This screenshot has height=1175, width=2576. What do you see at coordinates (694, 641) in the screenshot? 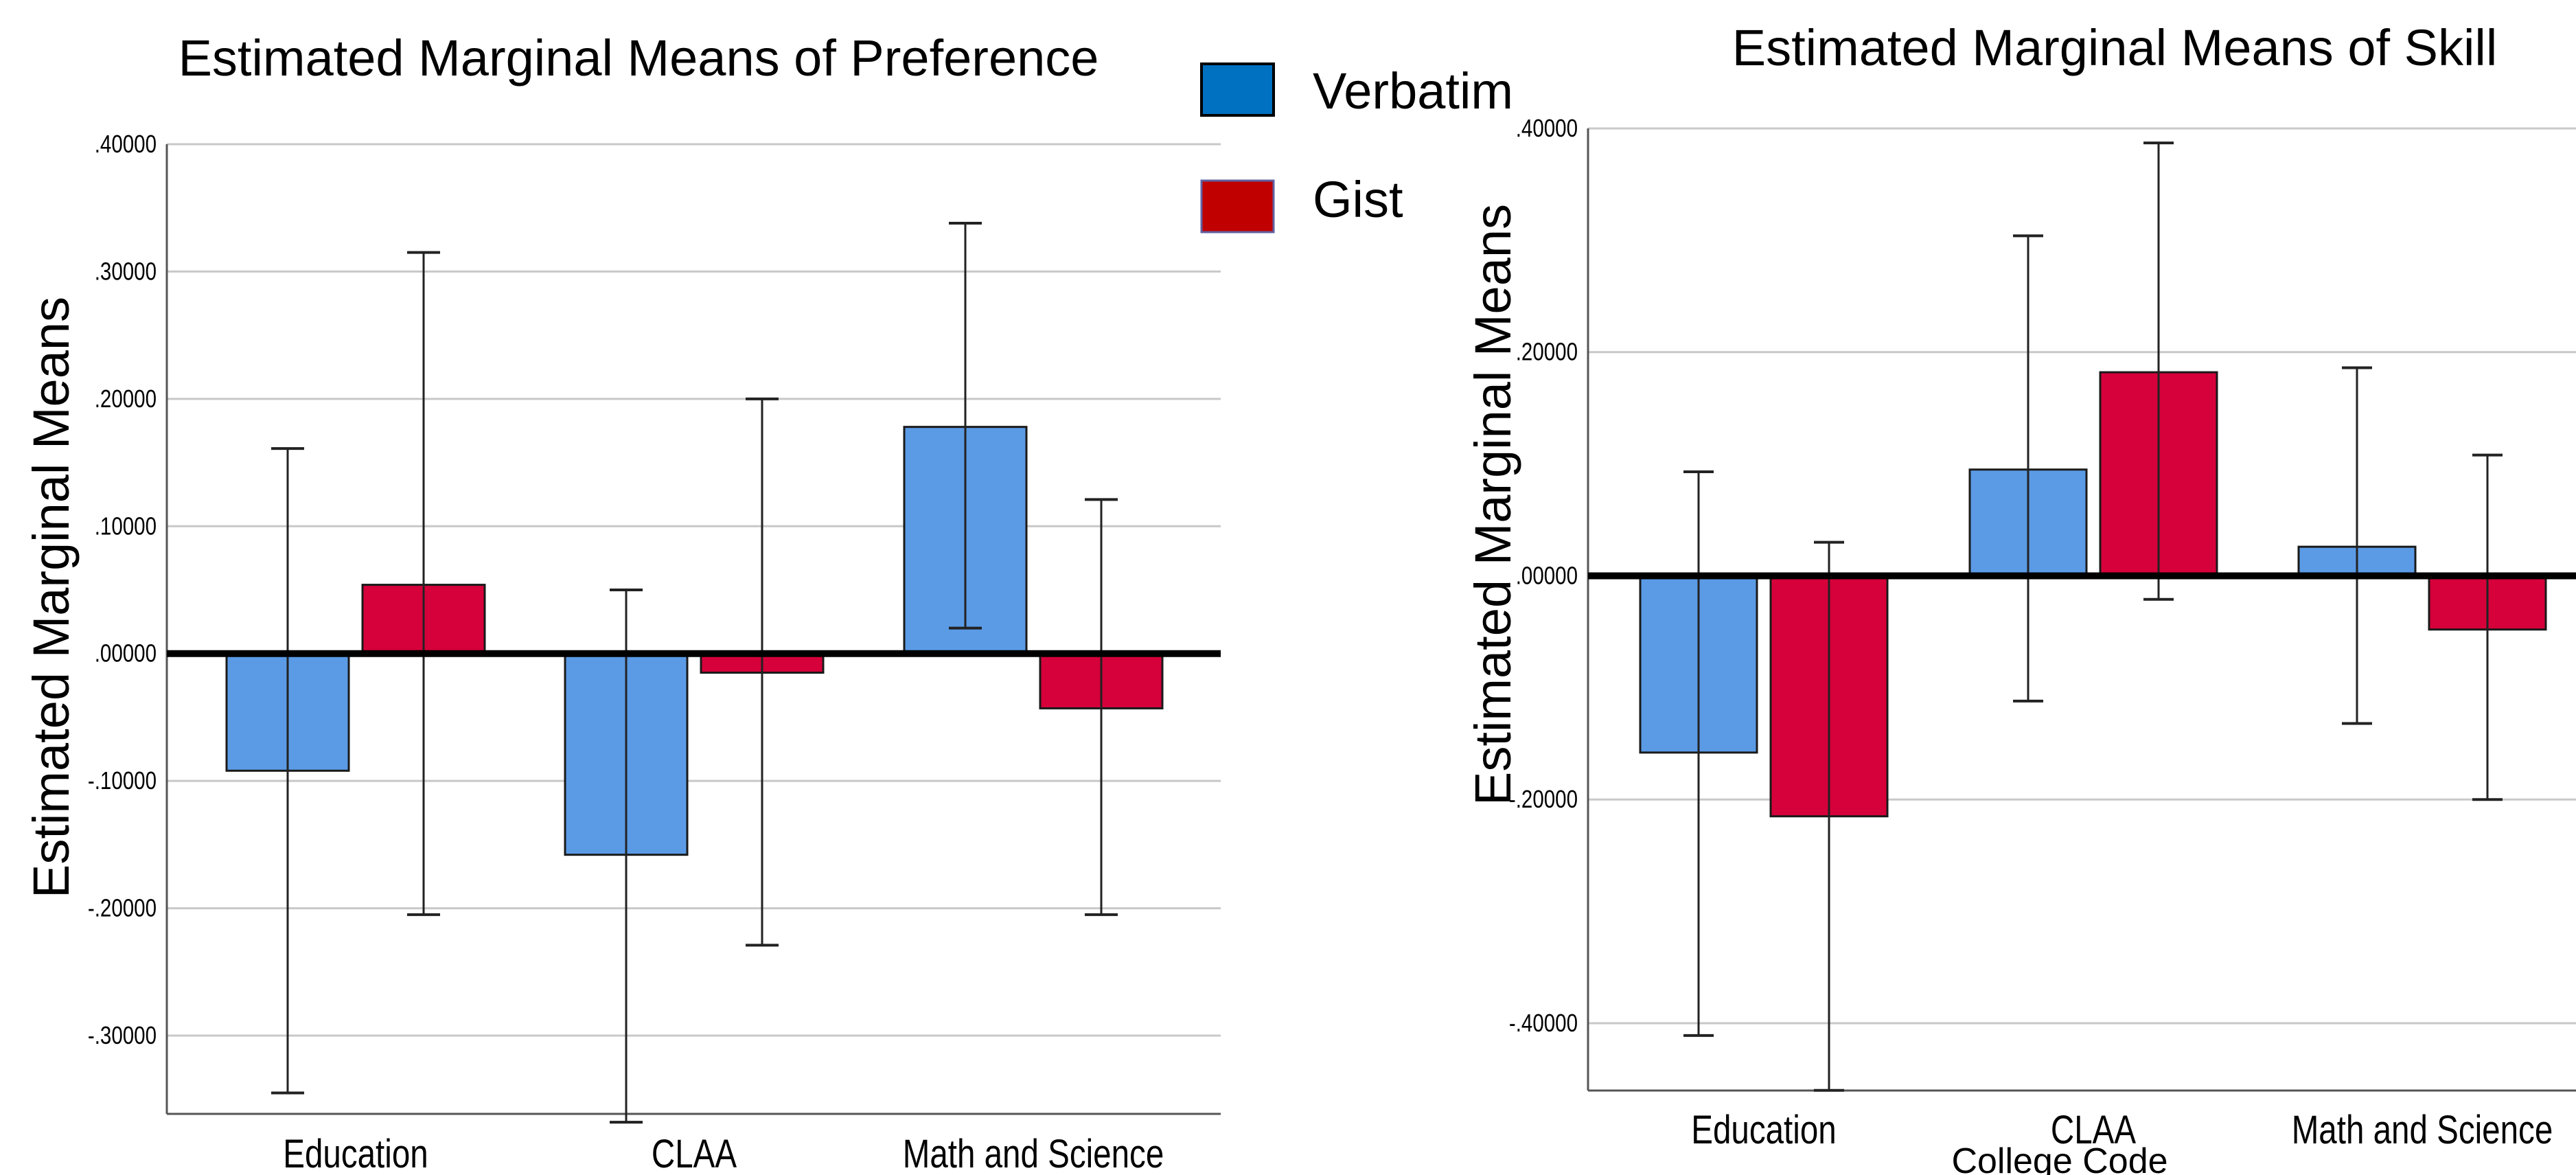
I see `preference-bars` at bounding box center [694, 641].